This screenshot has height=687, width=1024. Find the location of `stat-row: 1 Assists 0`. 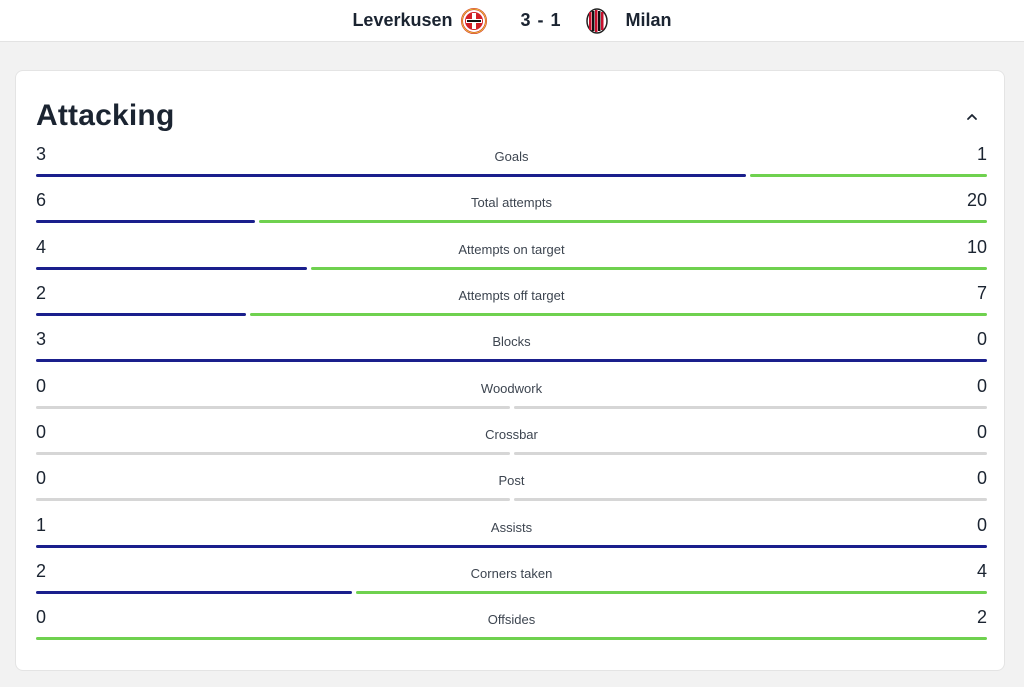

stat-row: 1 Assists 0 is located at coordinates (511, 533).